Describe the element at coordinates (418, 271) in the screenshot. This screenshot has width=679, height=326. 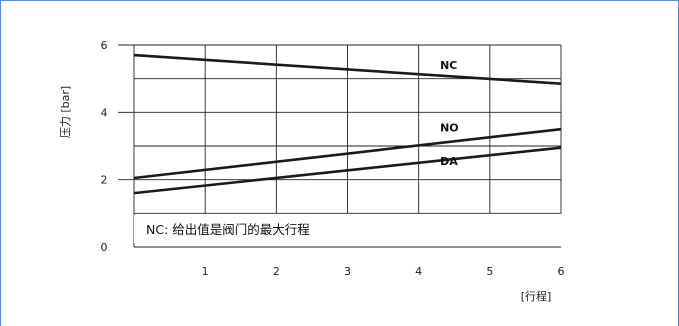
I see `x-tick-label: 4` at that location.